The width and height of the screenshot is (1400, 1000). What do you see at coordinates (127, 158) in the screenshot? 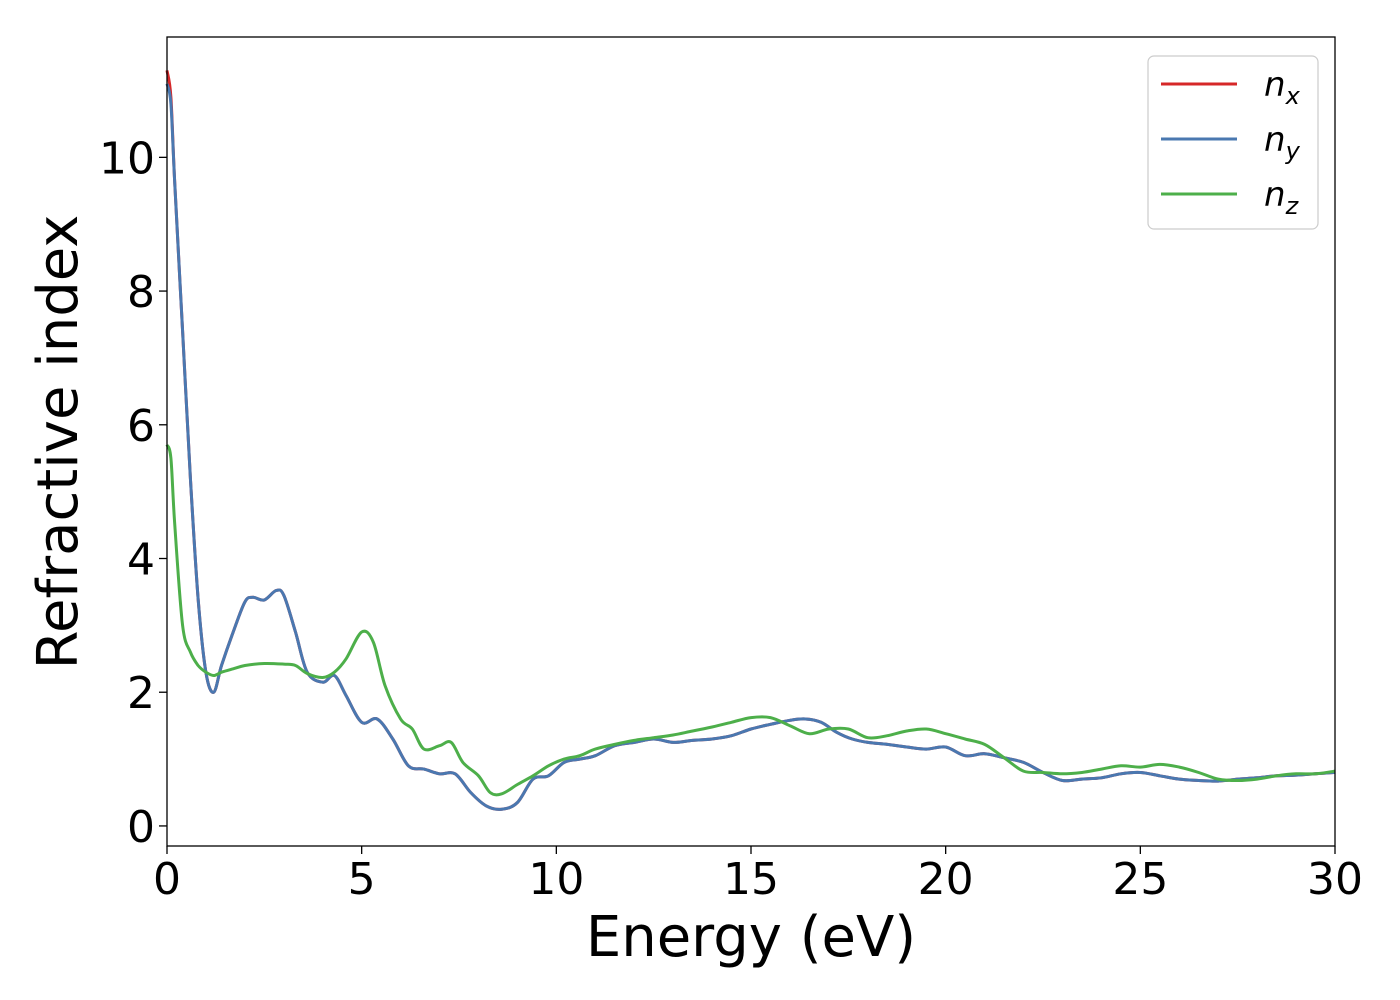
I see `y-tick-label: 10` at bounding box center [127, 158].